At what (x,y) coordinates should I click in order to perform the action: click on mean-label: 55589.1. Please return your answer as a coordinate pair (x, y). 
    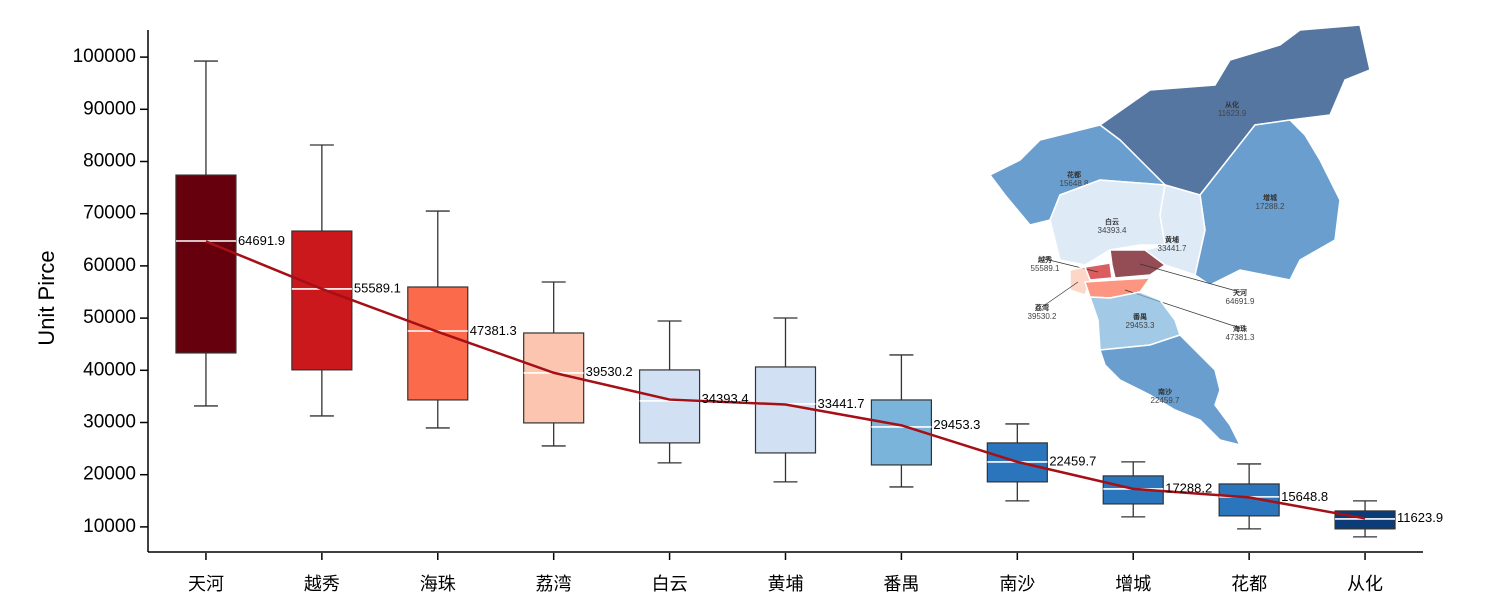
    Looking at the image, I should click on (377, 287).